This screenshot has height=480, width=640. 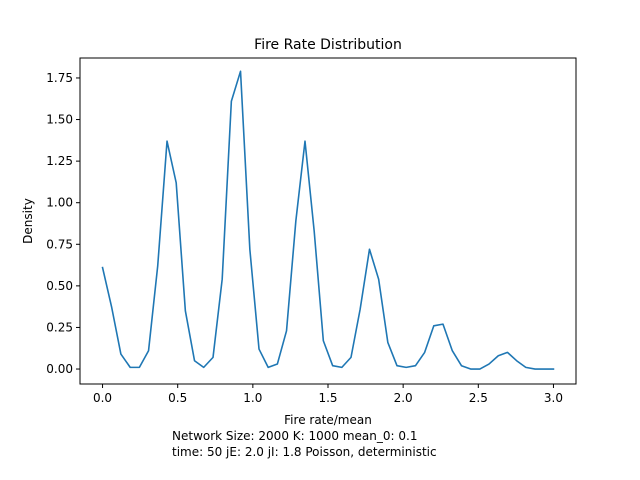 What do you see at coordinates (59, 244) in the screenshot?
I see `y-tick-label: 0.75` at bounding box center [59, 244].